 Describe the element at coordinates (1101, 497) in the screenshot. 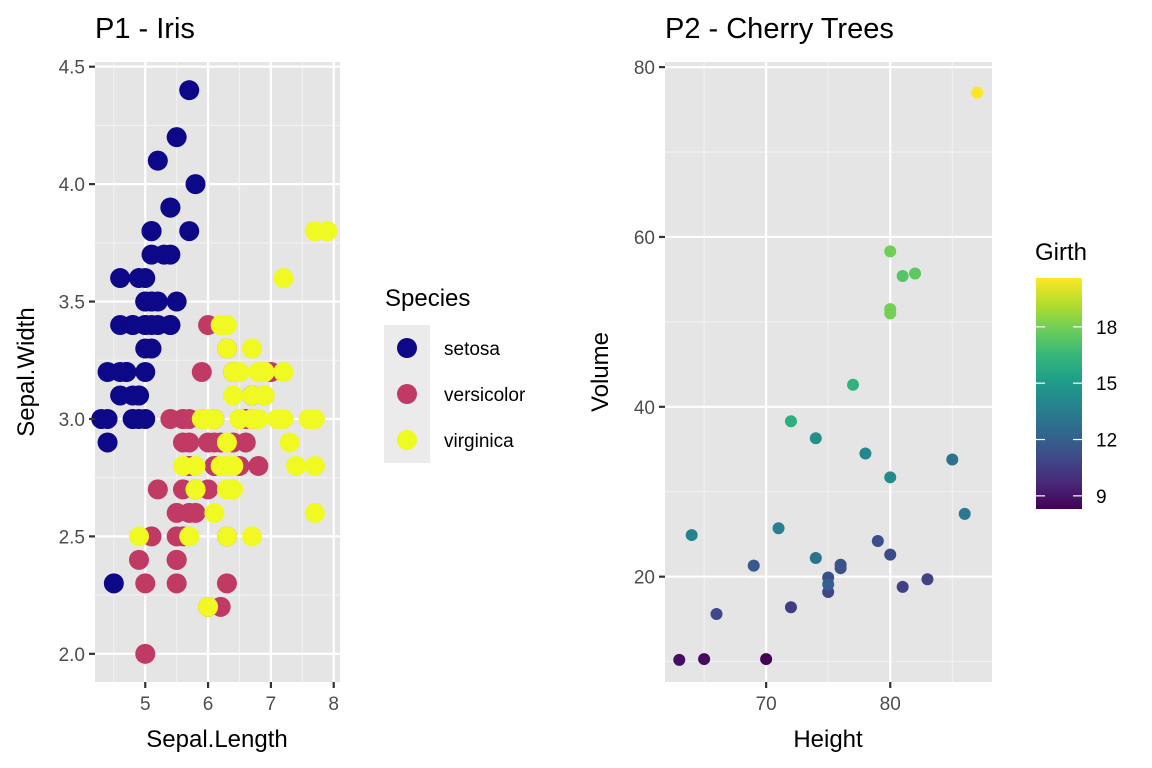

I see `colorbar-tick-label: 9` at that location.